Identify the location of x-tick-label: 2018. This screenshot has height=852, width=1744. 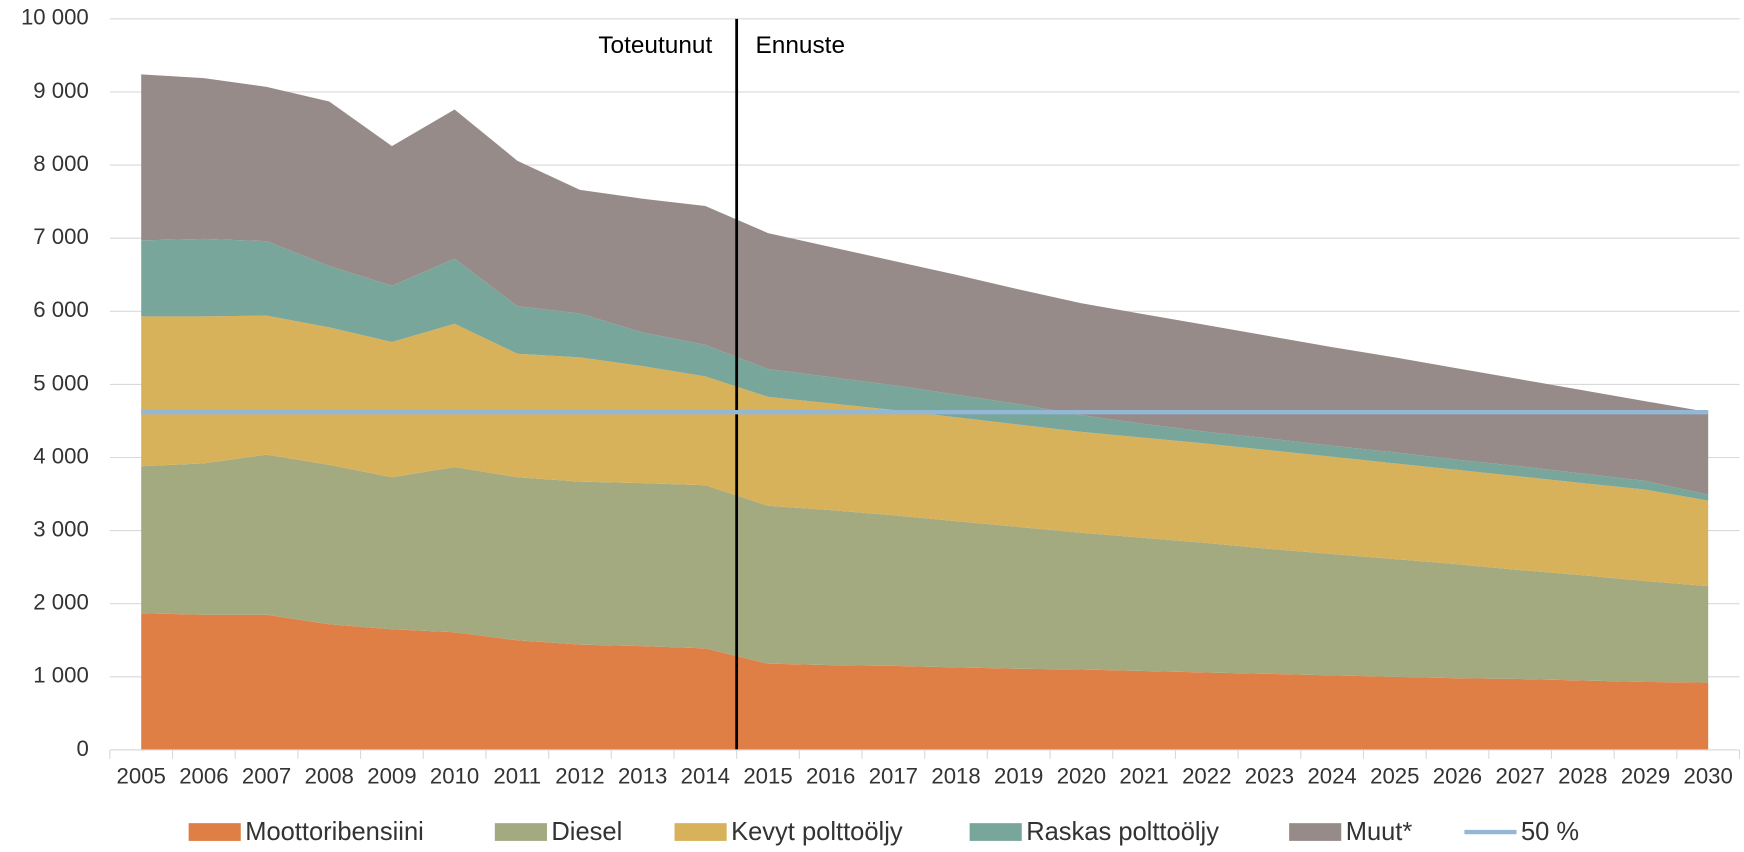
(955, 776).